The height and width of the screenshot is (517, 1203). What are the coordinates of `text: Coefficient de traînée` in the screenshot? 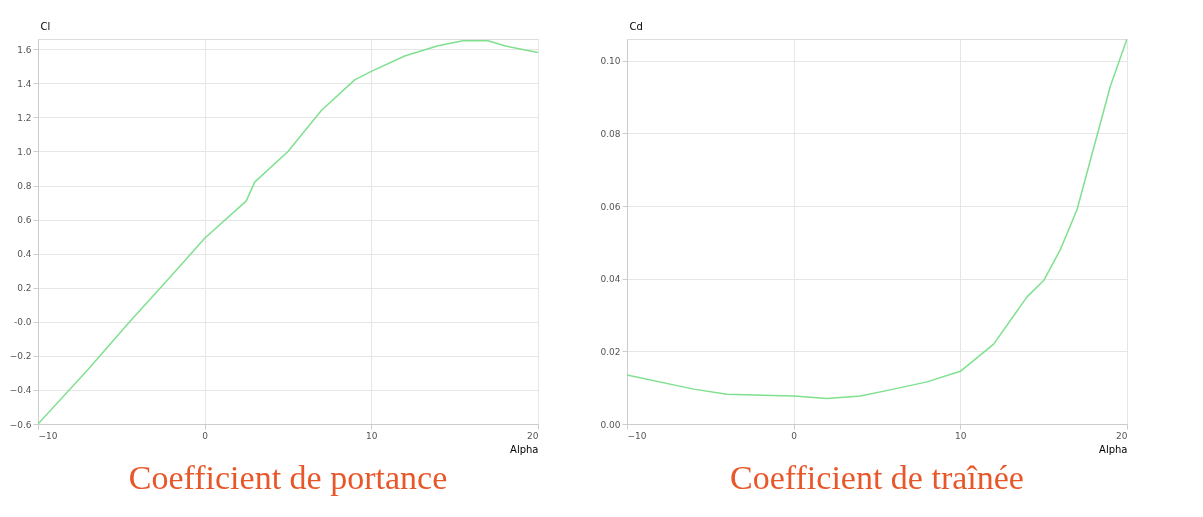 It's located at (877, 477).